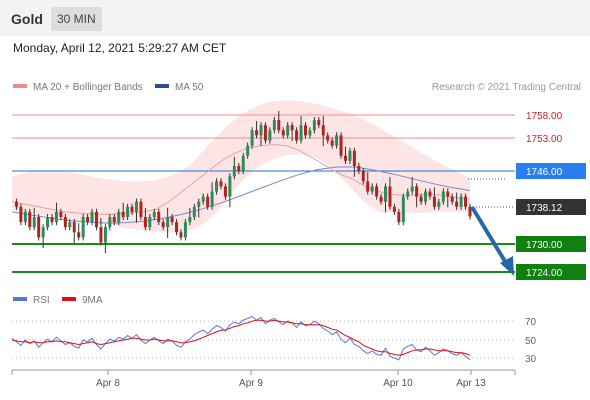 The image size is (590, 400). What do you see at coordinates (471, 383) in the screenshot?
I see `x-tick-label: Apr 13` at bounding box center [471, 383].